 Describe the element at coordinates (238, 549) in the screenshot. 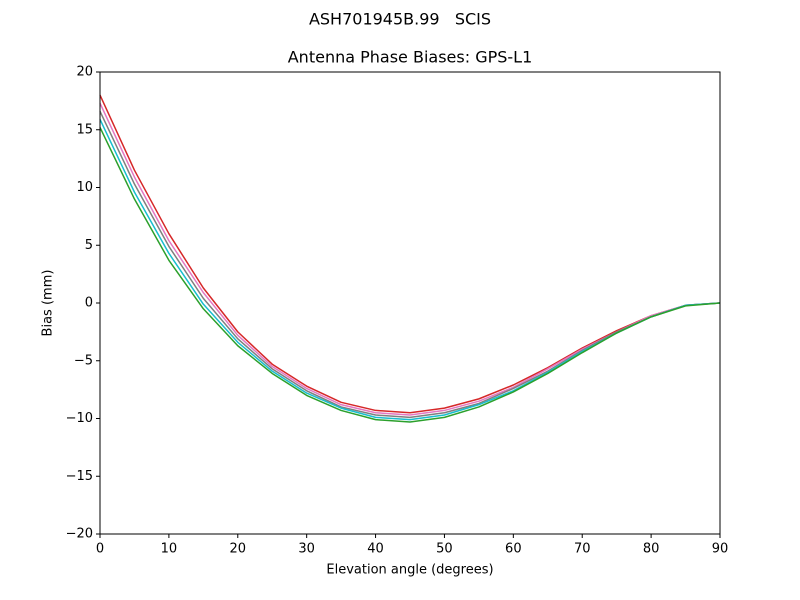

I see `x-tick-label: 20` at that location.